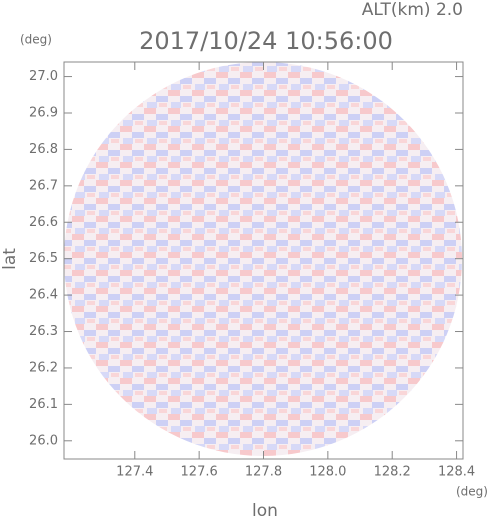 This screenshot has height=521, width=491. Describe the element at coordinates (43, 112) in the screenshot. I see `y-tick-label: 26.9` at that location.